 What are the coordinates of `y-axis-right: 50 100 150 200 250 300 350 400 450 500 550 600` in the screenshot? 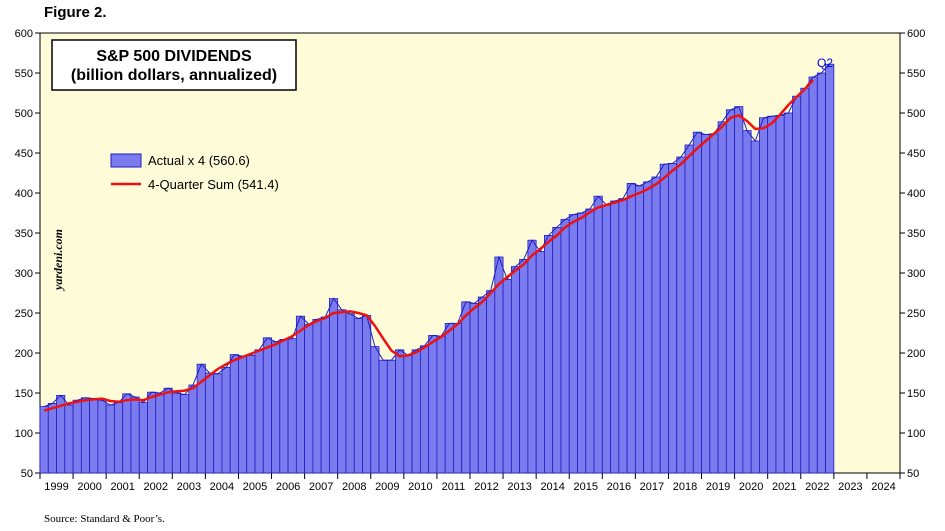 It's located at (912, 254).